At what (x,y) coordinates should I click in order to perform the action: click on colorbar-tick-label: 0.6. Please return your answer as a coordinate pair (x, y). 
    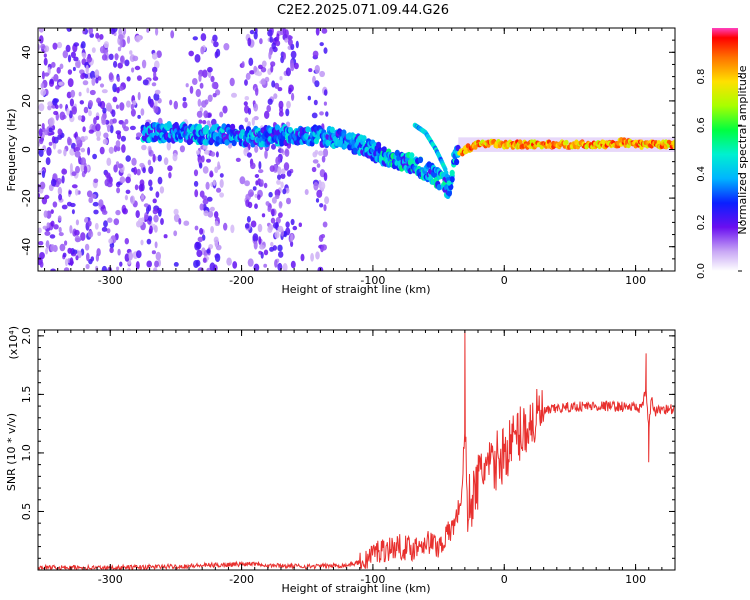
    Looking at the image, I should click on (701, 125).